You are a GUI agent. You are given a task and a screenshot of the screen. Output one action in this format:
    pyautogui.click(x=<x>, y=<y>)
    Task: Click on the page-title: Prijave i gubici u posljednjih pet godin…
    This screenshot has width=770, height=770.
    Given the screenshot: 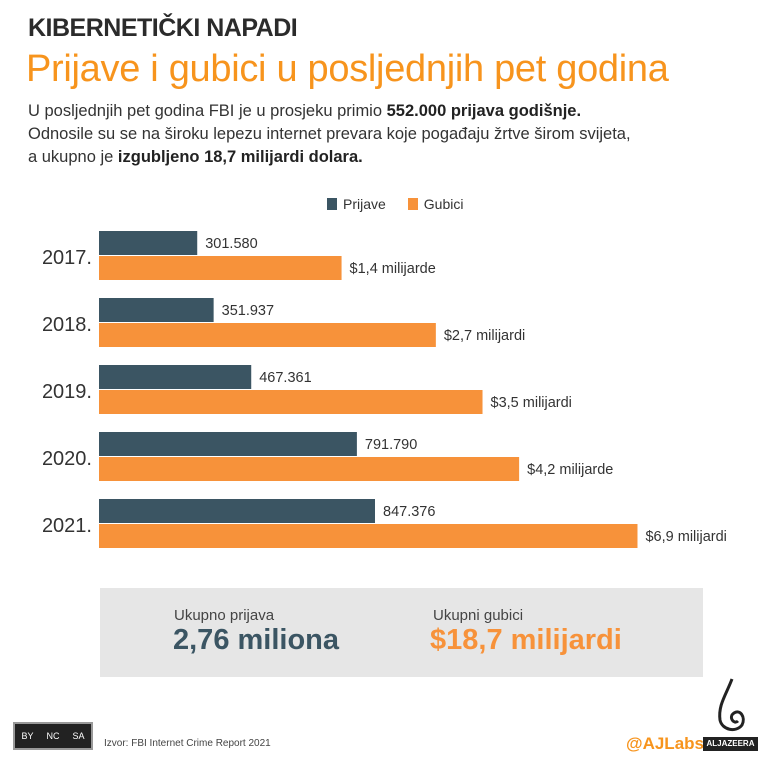 What is the action you would take?
    pyautogui.click(x=347, y=69)
    